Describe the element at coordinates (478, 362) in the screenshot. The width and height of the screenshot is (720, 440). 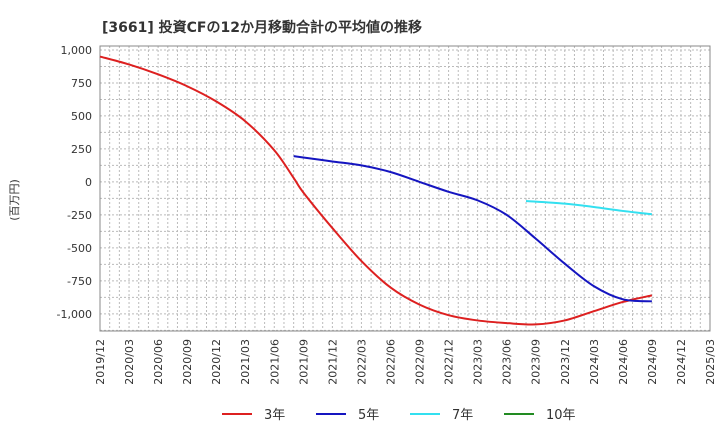
I see `x-tick-label: 2023/03` at that location.